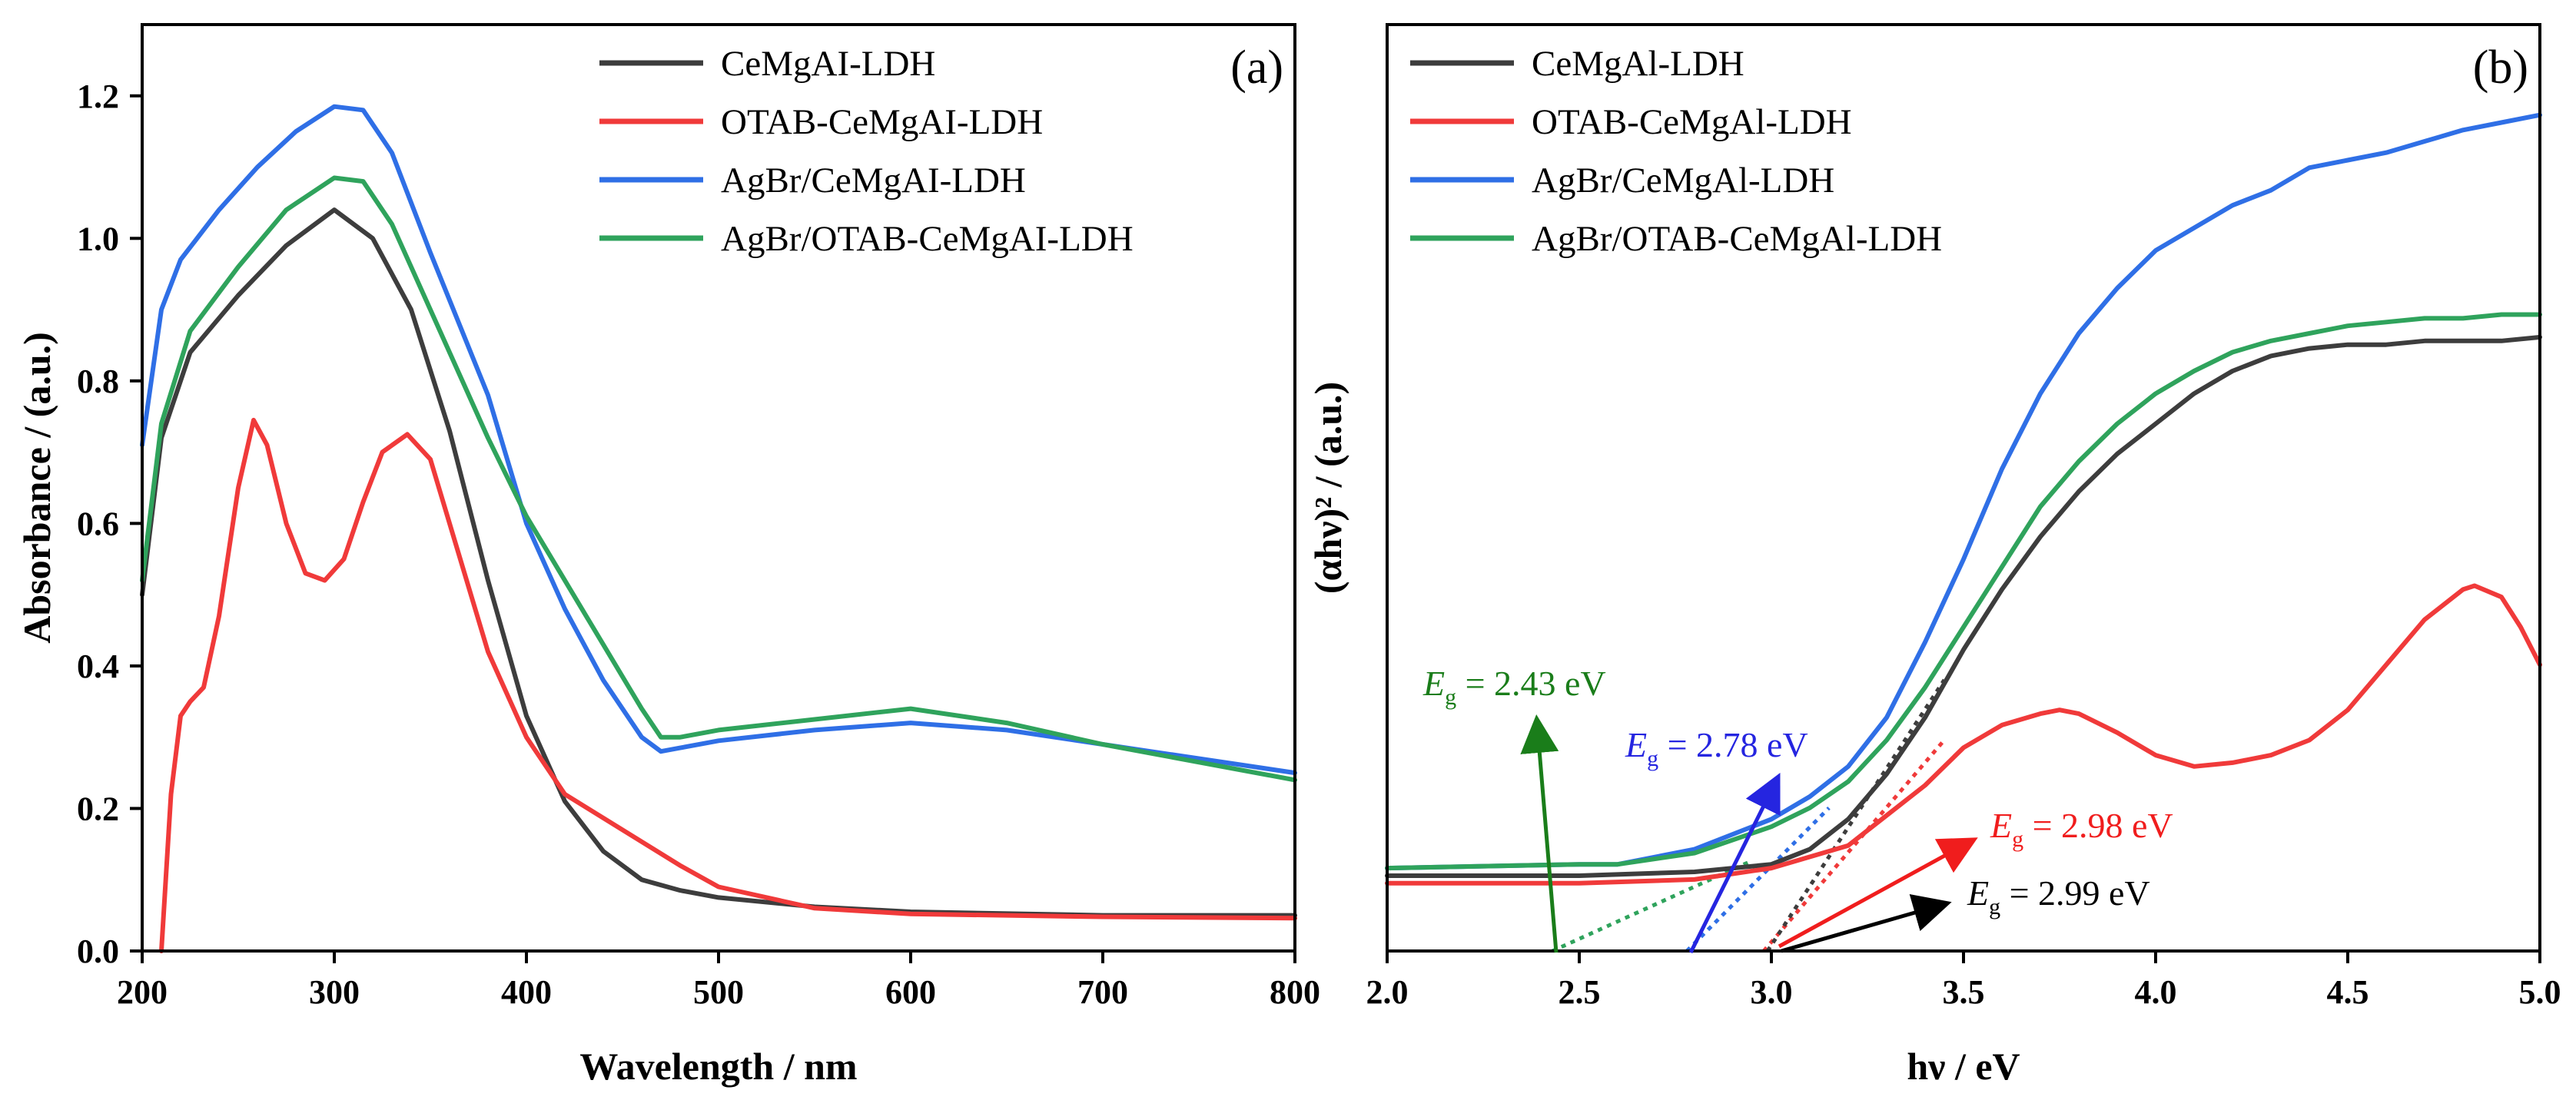 Image resolution: width=2576 pixels, height=1110 pixels. What do you see at coordinates (98, 809) in the screenshot?
I see `y-tick-label: 0.2` at bounding box center [98, 809].